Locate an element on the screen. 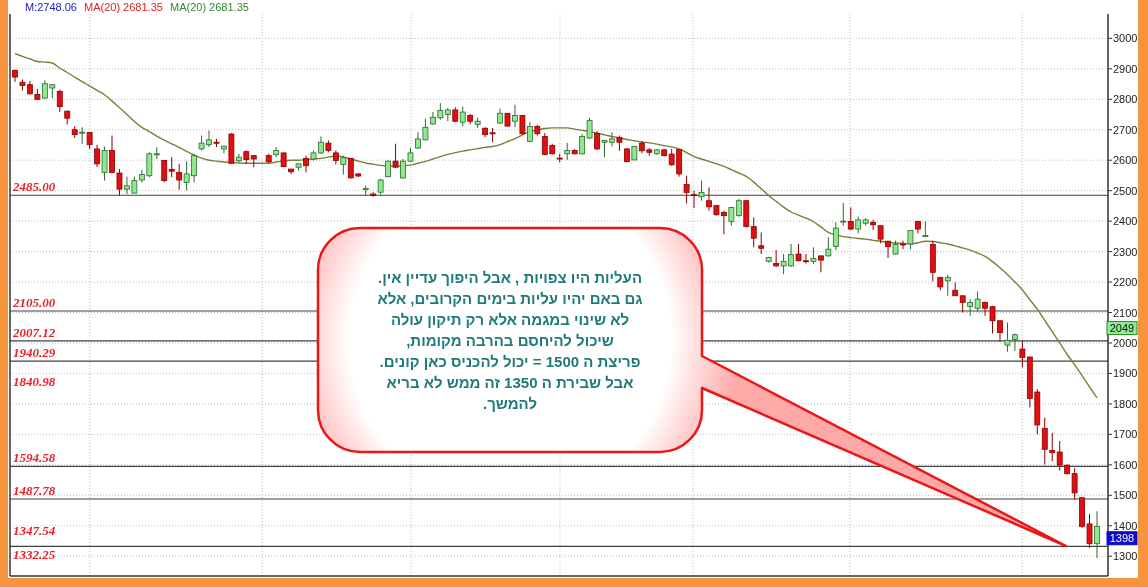  ref-line-label: 2007.12 is located at coordinates (34, 332).